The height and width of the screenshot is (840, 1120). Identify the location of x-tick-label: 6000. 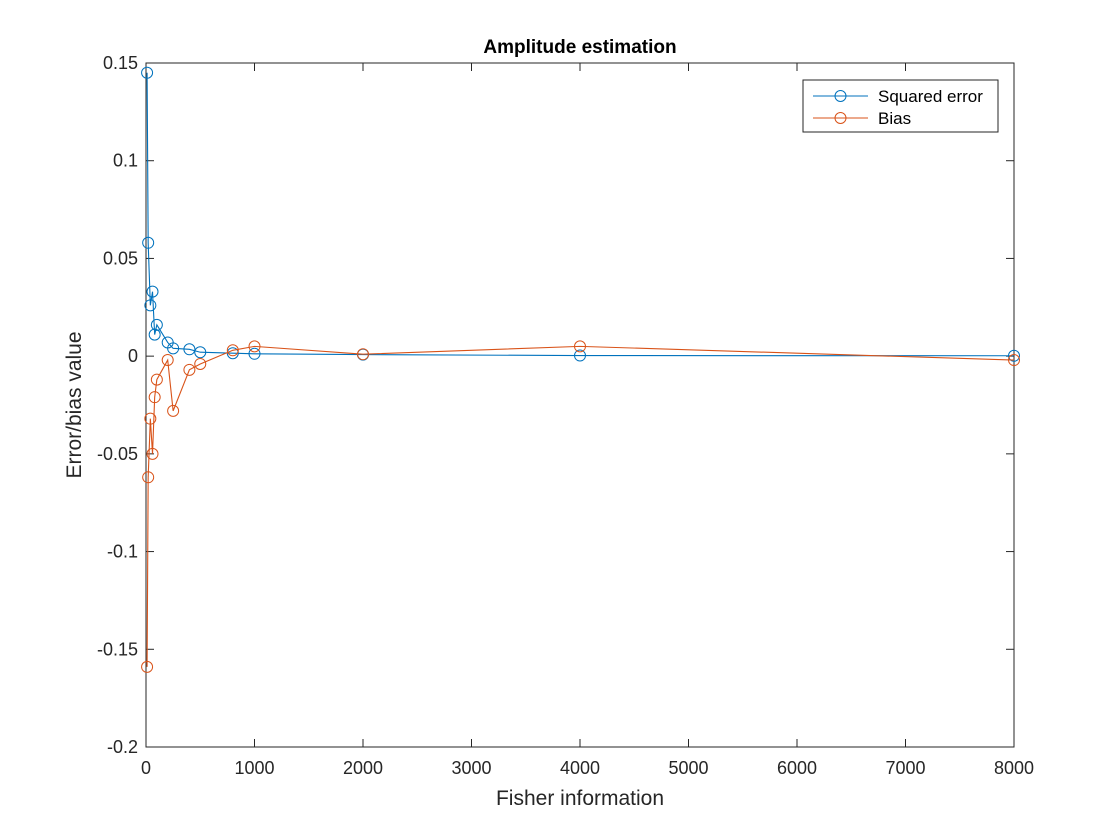
(797, 768).